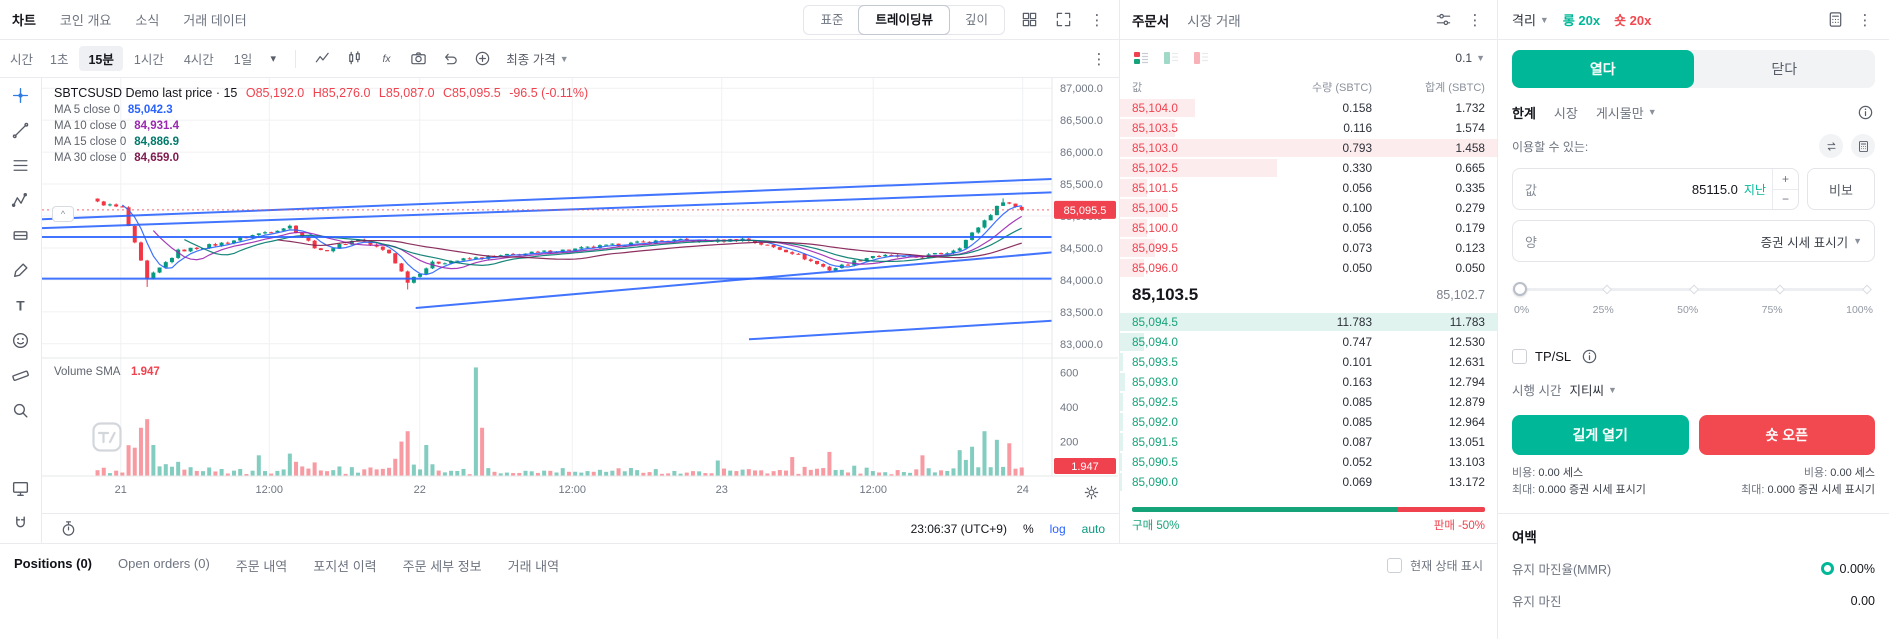 This screenshot has height=639, width=1889. I want to click on ask-row: 85,100.5 0.100 0.279, so click(1308, 208).